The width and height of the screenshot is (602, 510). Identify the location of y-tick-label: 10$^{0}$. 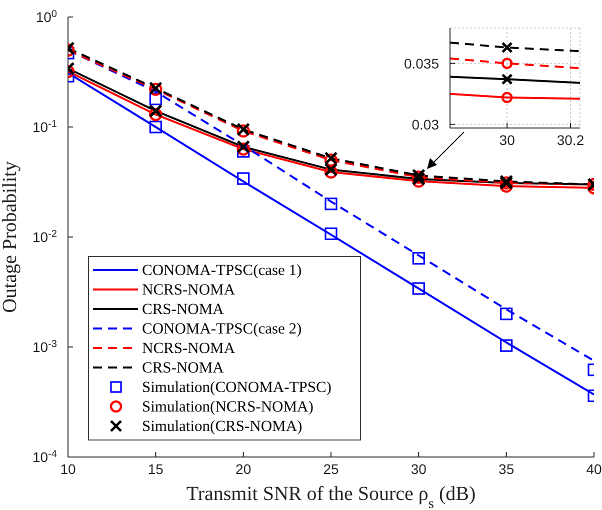
(47, 16).